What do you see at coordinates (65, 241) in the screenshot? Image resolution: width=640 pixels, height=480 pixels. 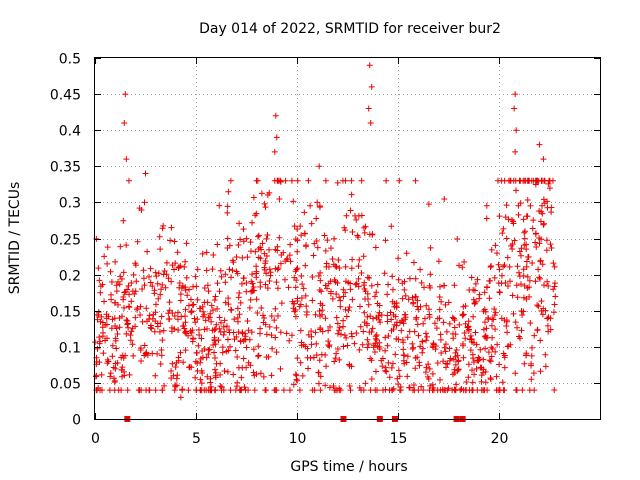 I see `y-tick-label: 0.25` at bounding box center [65, 241].